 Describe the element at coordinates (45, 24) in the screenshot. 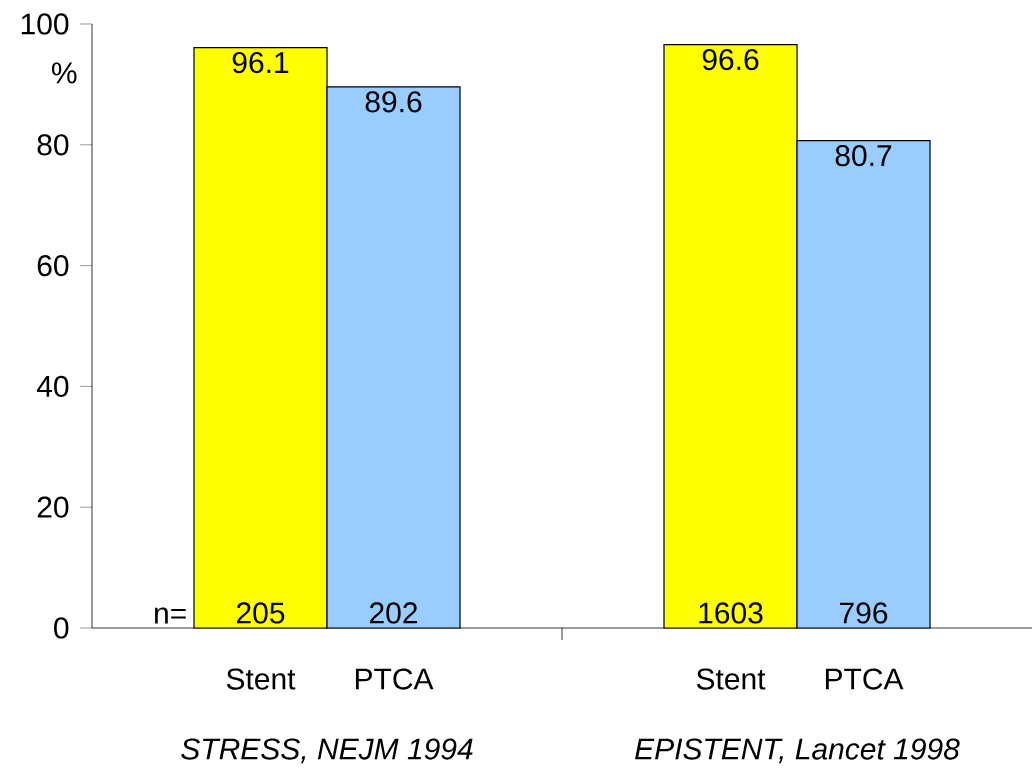

I see `y-tick-label: 100` at that location.